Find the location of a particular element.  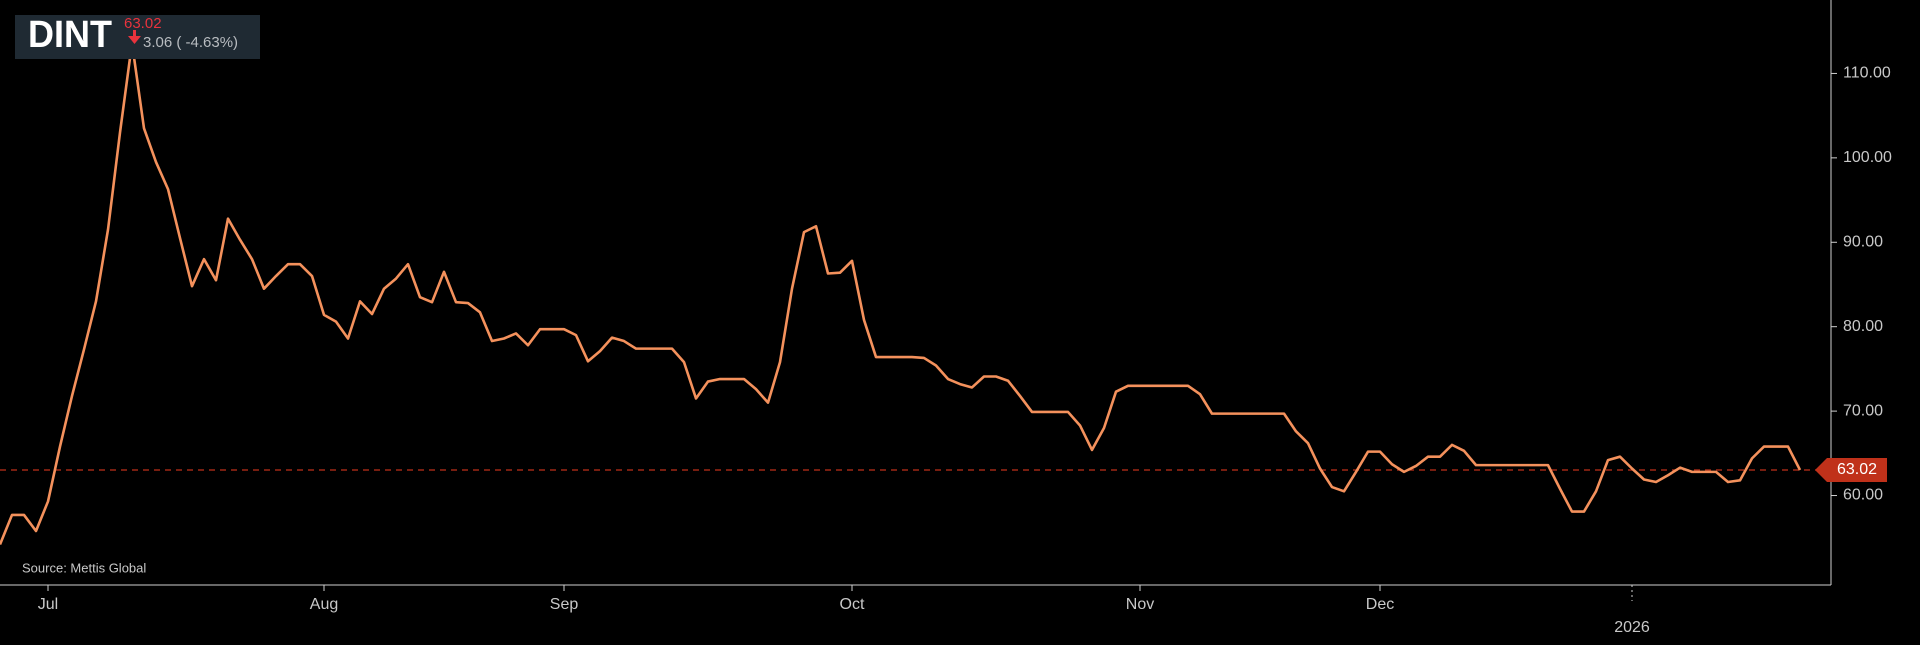

price-change: 3.06 ( -4.63%) is located at coordinates (190, 42).